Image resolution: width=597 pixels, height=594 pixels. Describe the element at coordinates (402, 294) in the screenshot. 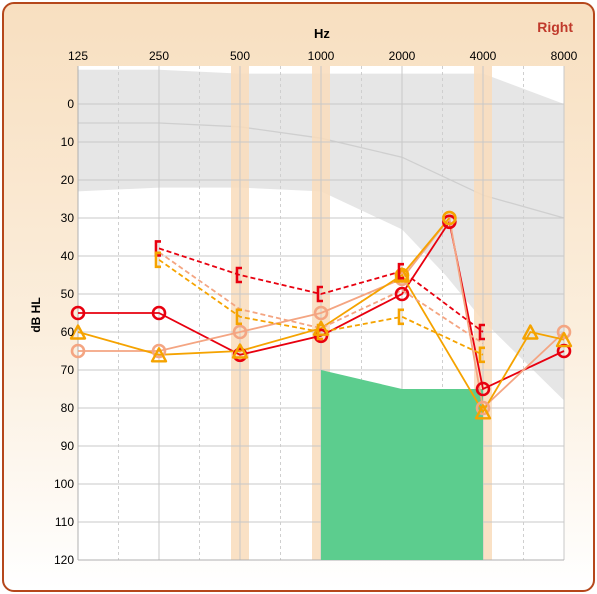

I see `data-point-s0-p4` at that location.